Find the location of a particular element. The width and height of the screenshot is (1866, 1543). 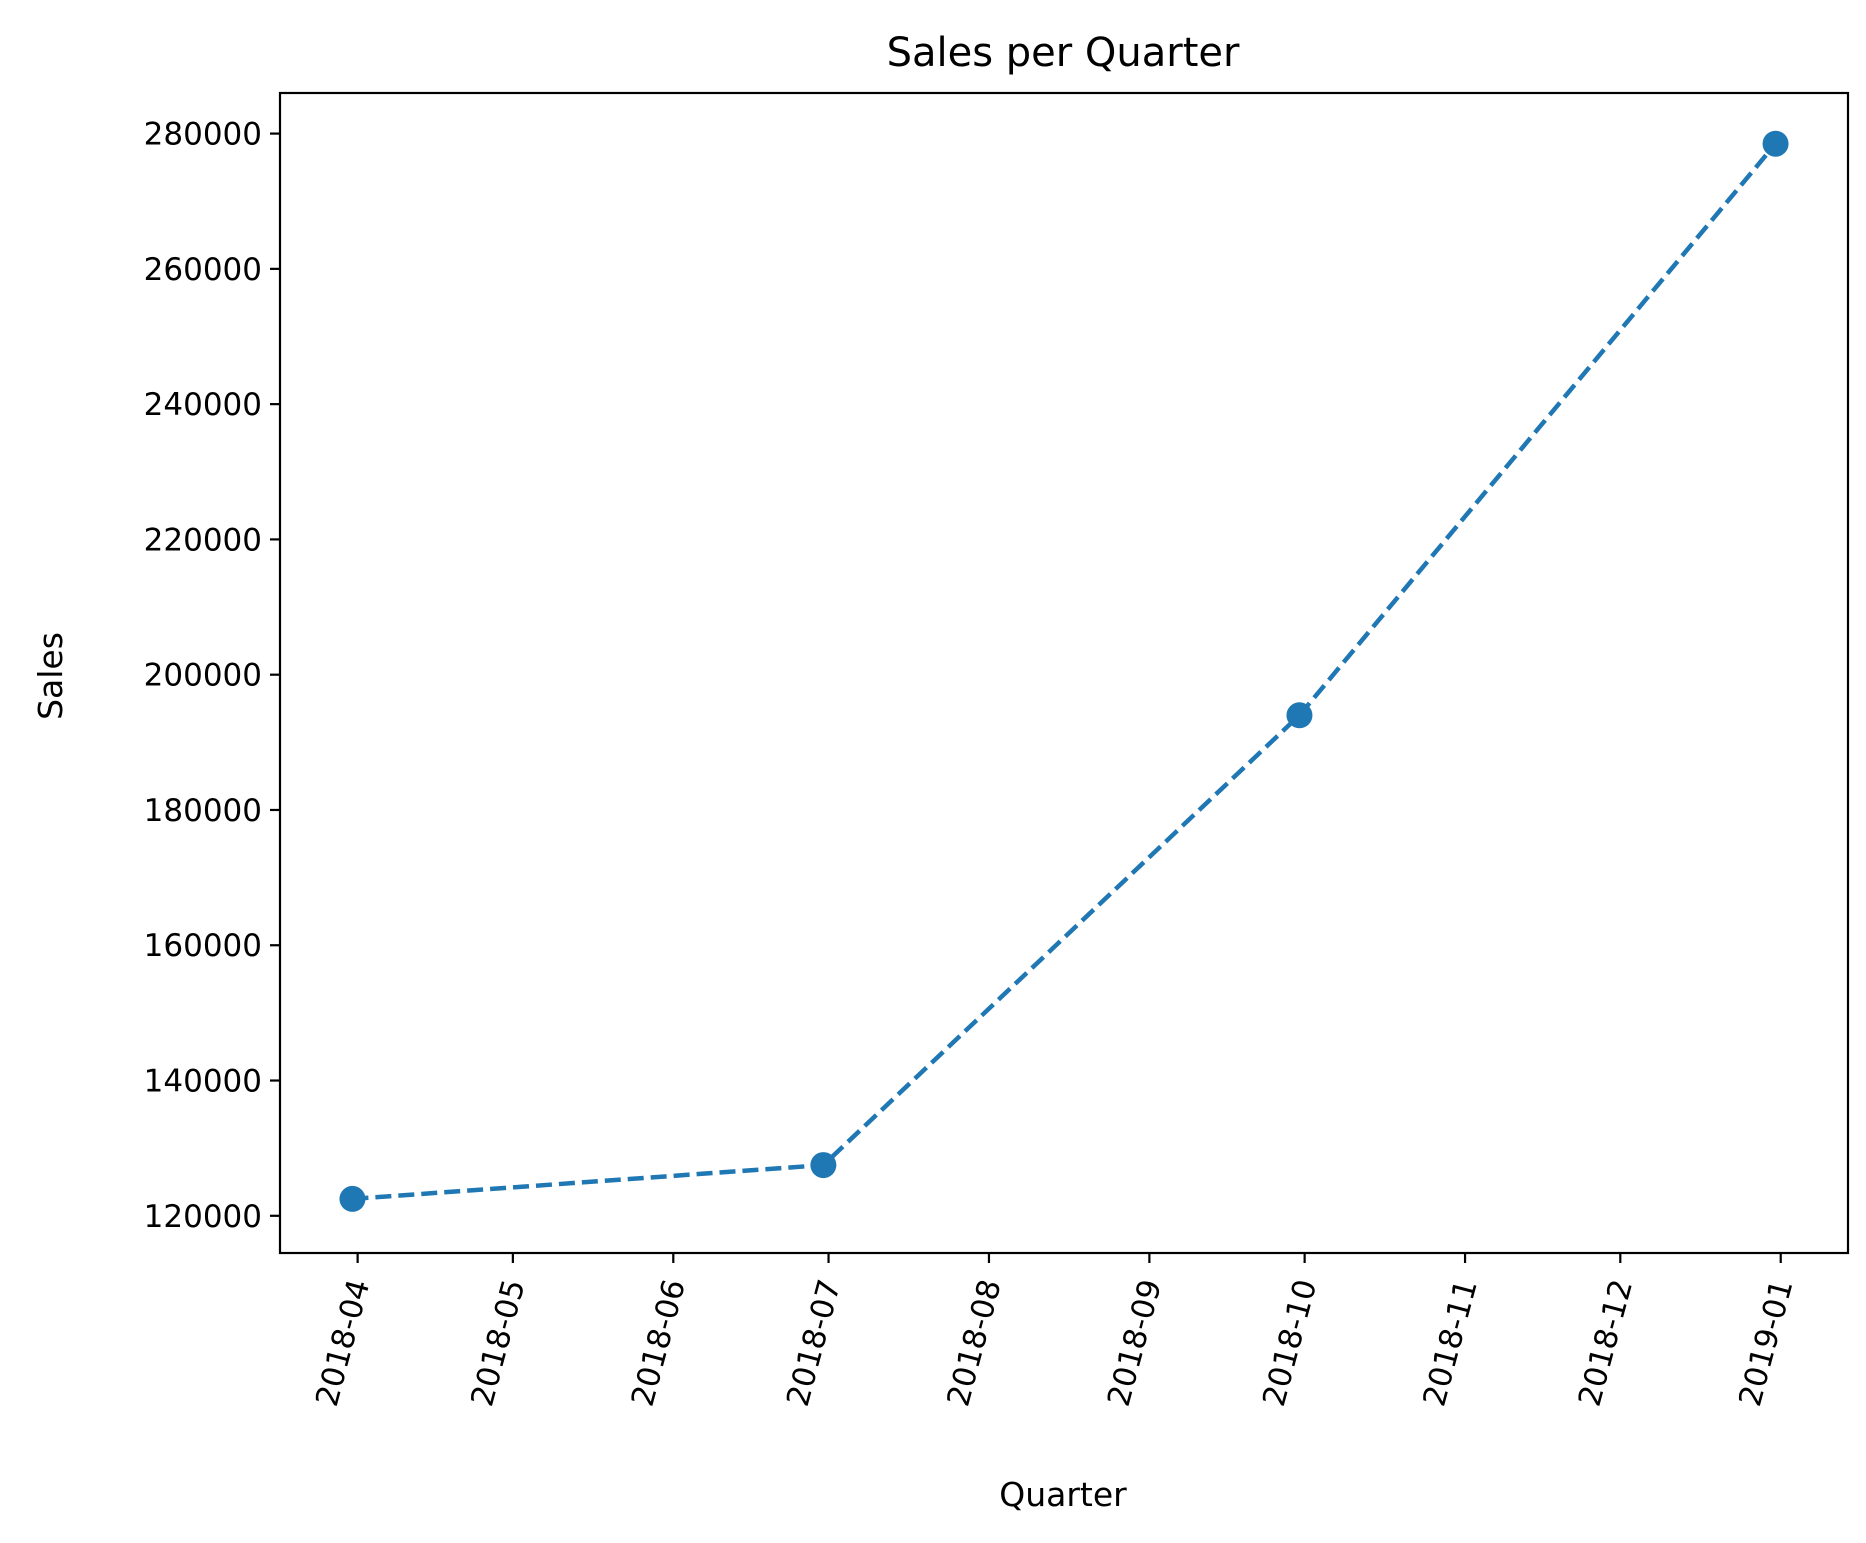

y-tick-label: 200000 is located at coordinates (203, 676).